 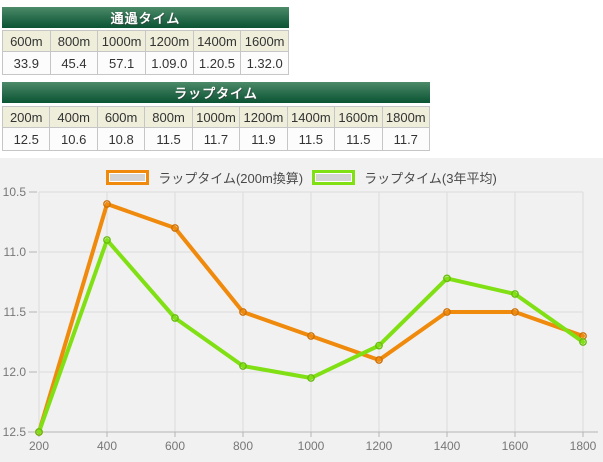 What do you see at coordinates (121, 139) in the screenshot?
I see `cell-value: 10.8` at bounding box center [121, 139].